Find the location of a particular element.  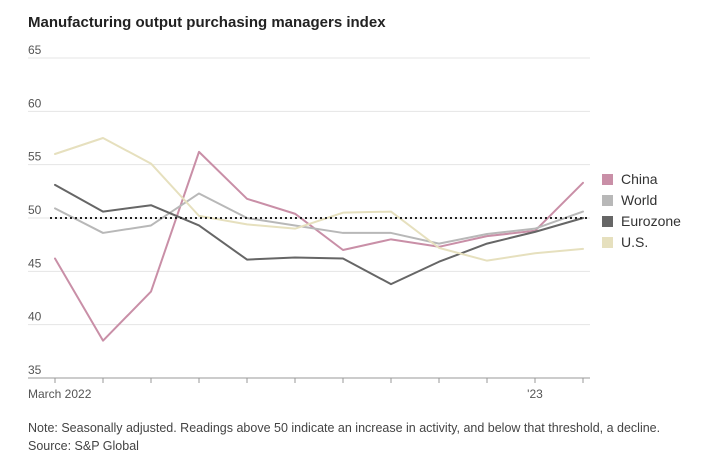

legend-label-us: U.S. is located at coordinates (634, 242).